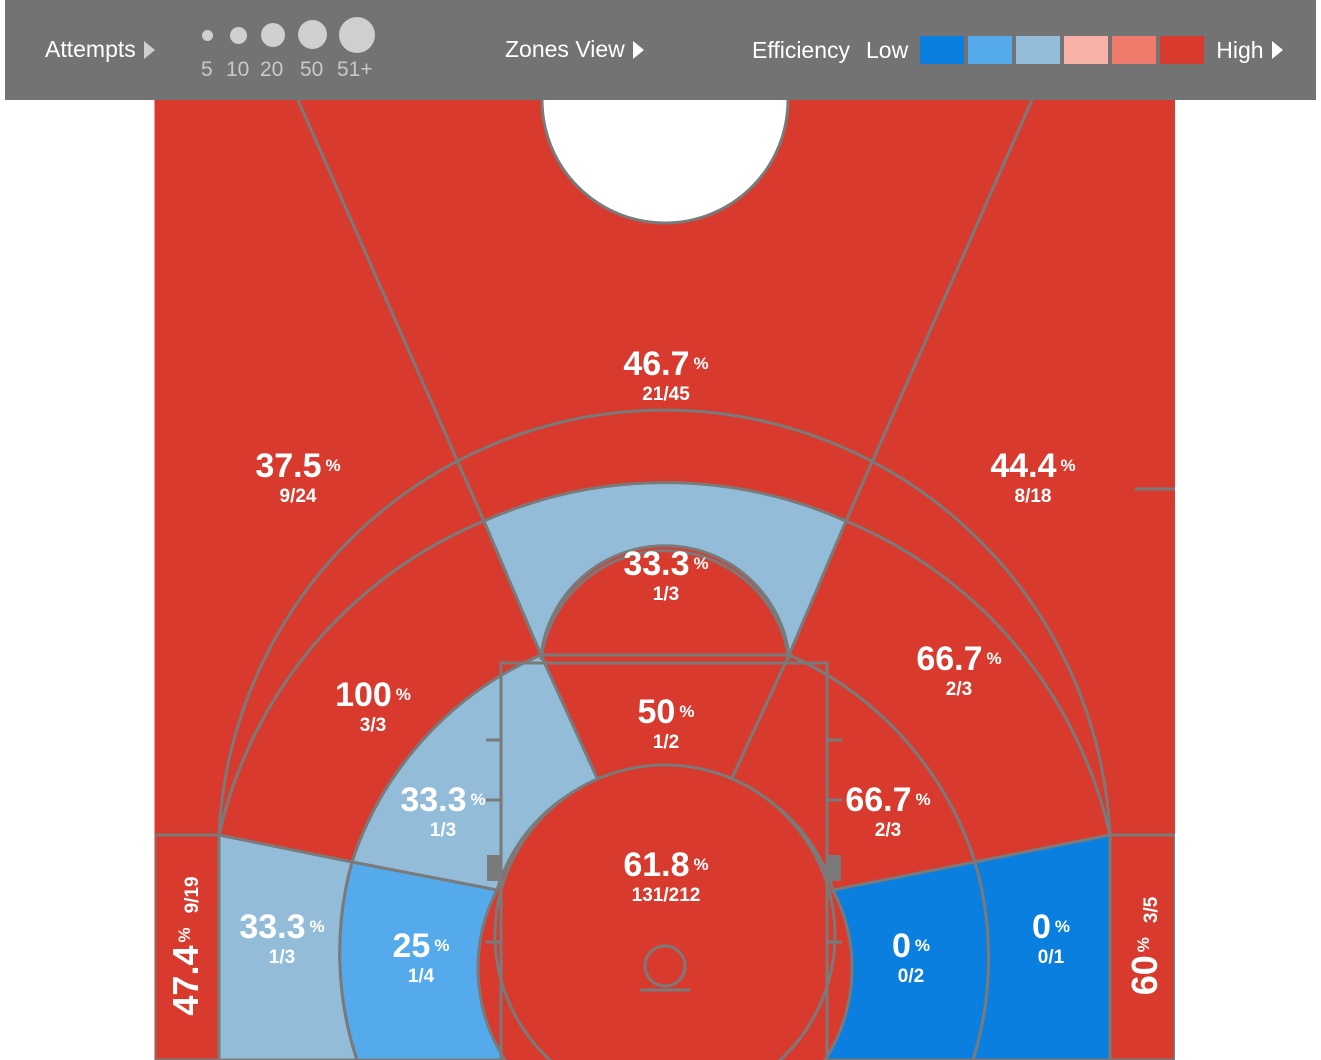 The image size is (1321, 1060). Describe the element at coordinates (411, 946) in the screenshot. I see `zone-pct: 25` at that location.